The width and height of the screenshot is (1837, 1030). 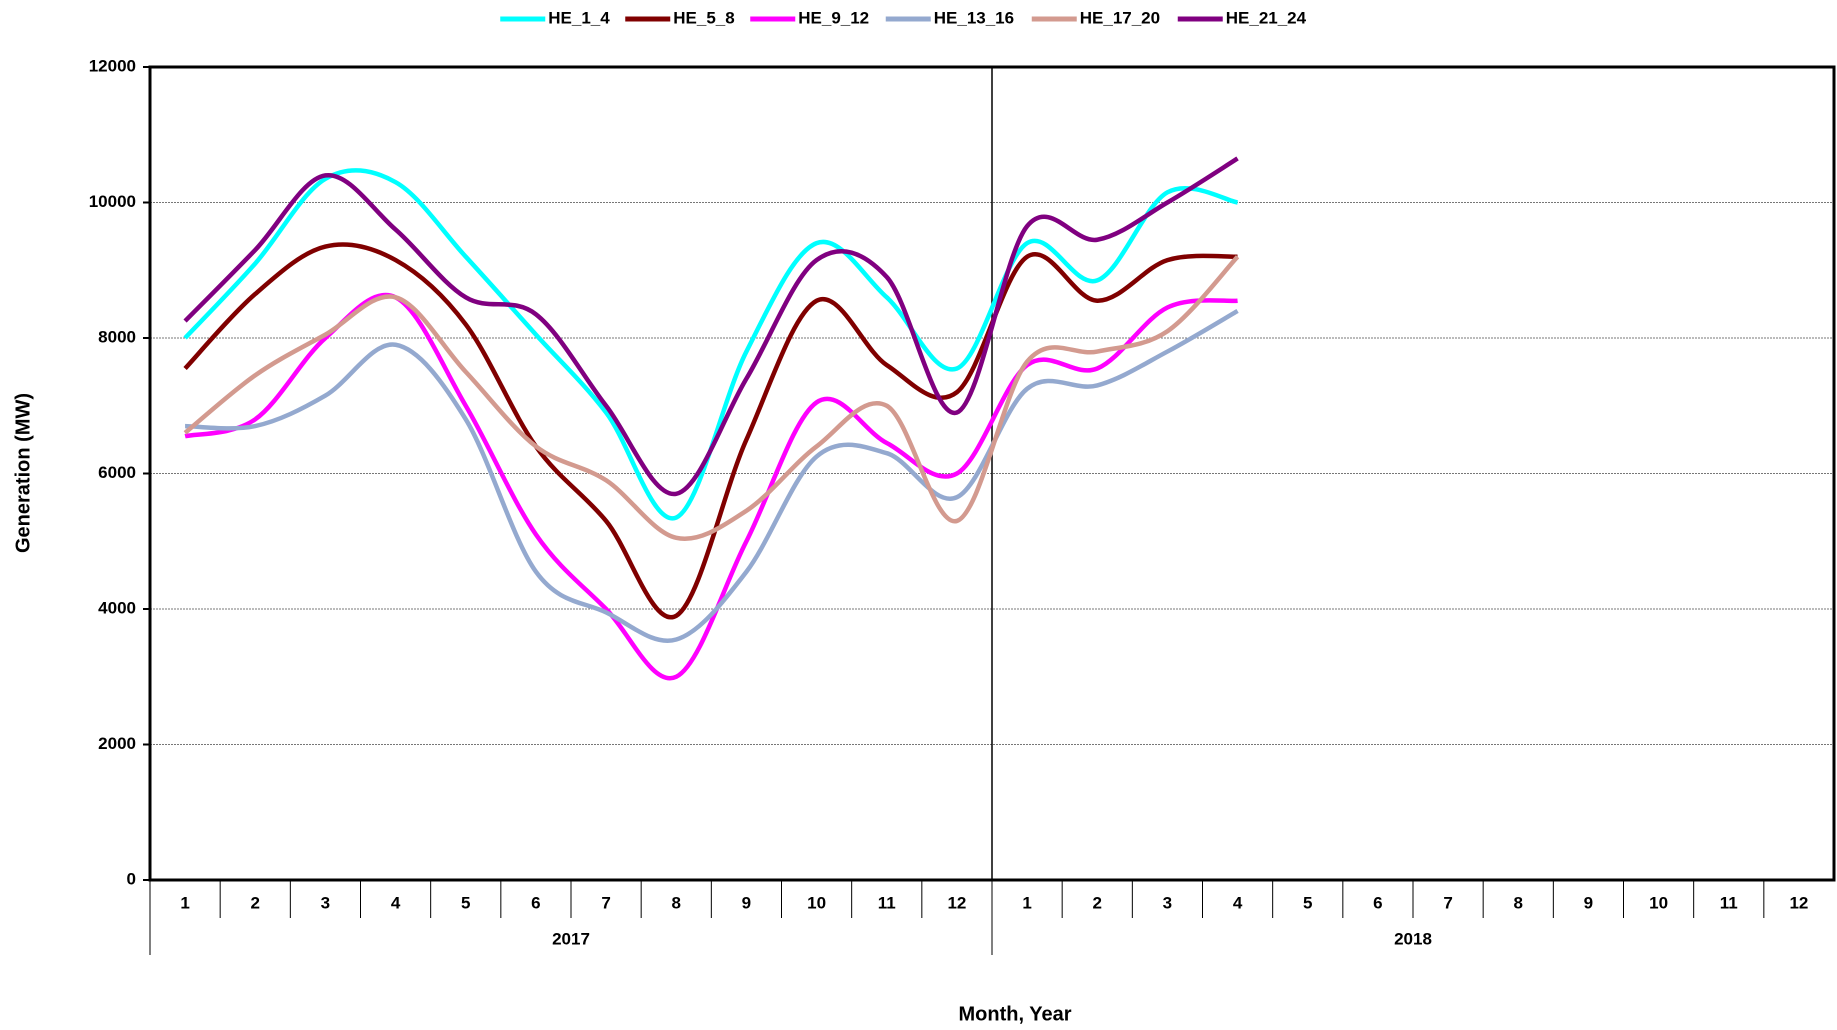 I want to click on y-tick-label: 12000, so click(x=112, y=65).